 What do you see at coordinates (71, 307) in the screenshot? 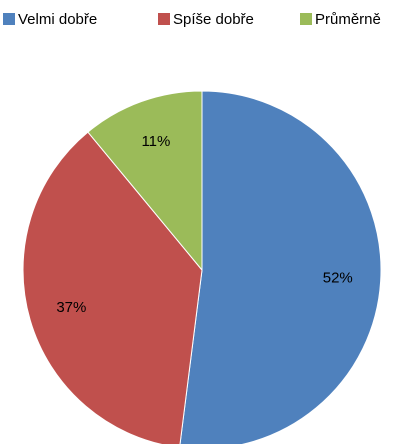
I see `data-label: 37%` at bounding box center [71, 307].